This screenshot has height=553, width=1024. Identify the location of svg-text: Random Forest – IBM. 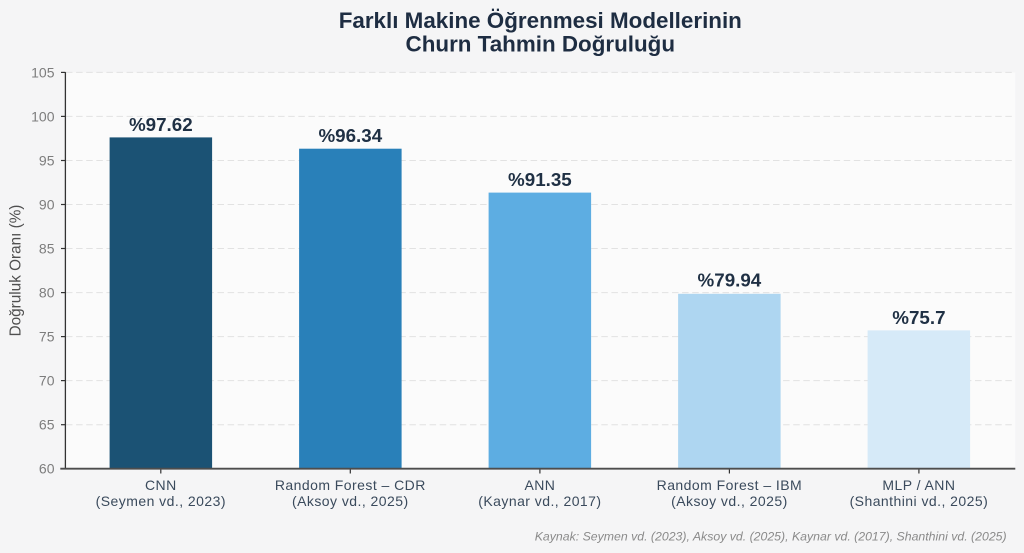
(730, 485).